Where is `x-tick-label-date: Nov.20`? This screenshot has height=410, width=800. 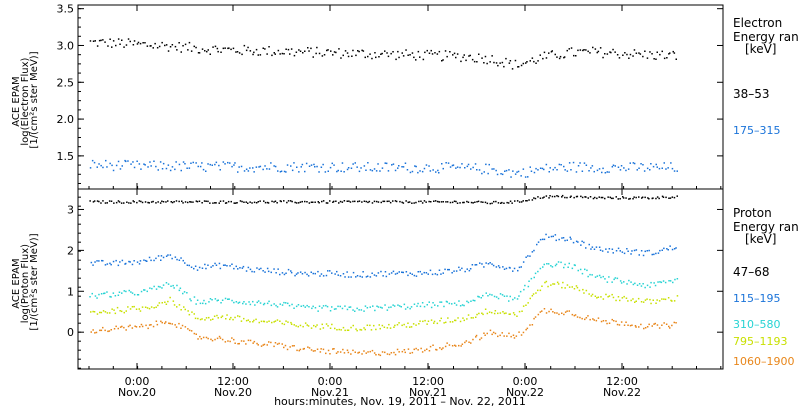 x-tick-label-date: Nov.20 is located at coordinates (233, 392).